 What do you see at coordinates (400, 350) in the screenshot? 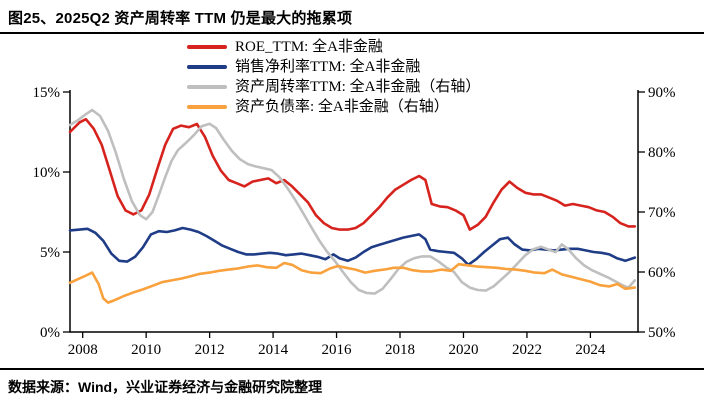
I see `x-axis-tick-label: 2018` at bounding box center [400, 350].